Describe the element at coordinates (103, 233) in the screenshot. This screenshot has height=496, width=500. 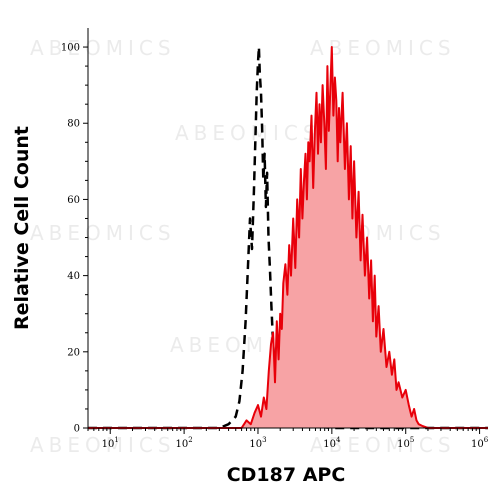
I see `watermark-text-3: ABEOMICS` at that location.